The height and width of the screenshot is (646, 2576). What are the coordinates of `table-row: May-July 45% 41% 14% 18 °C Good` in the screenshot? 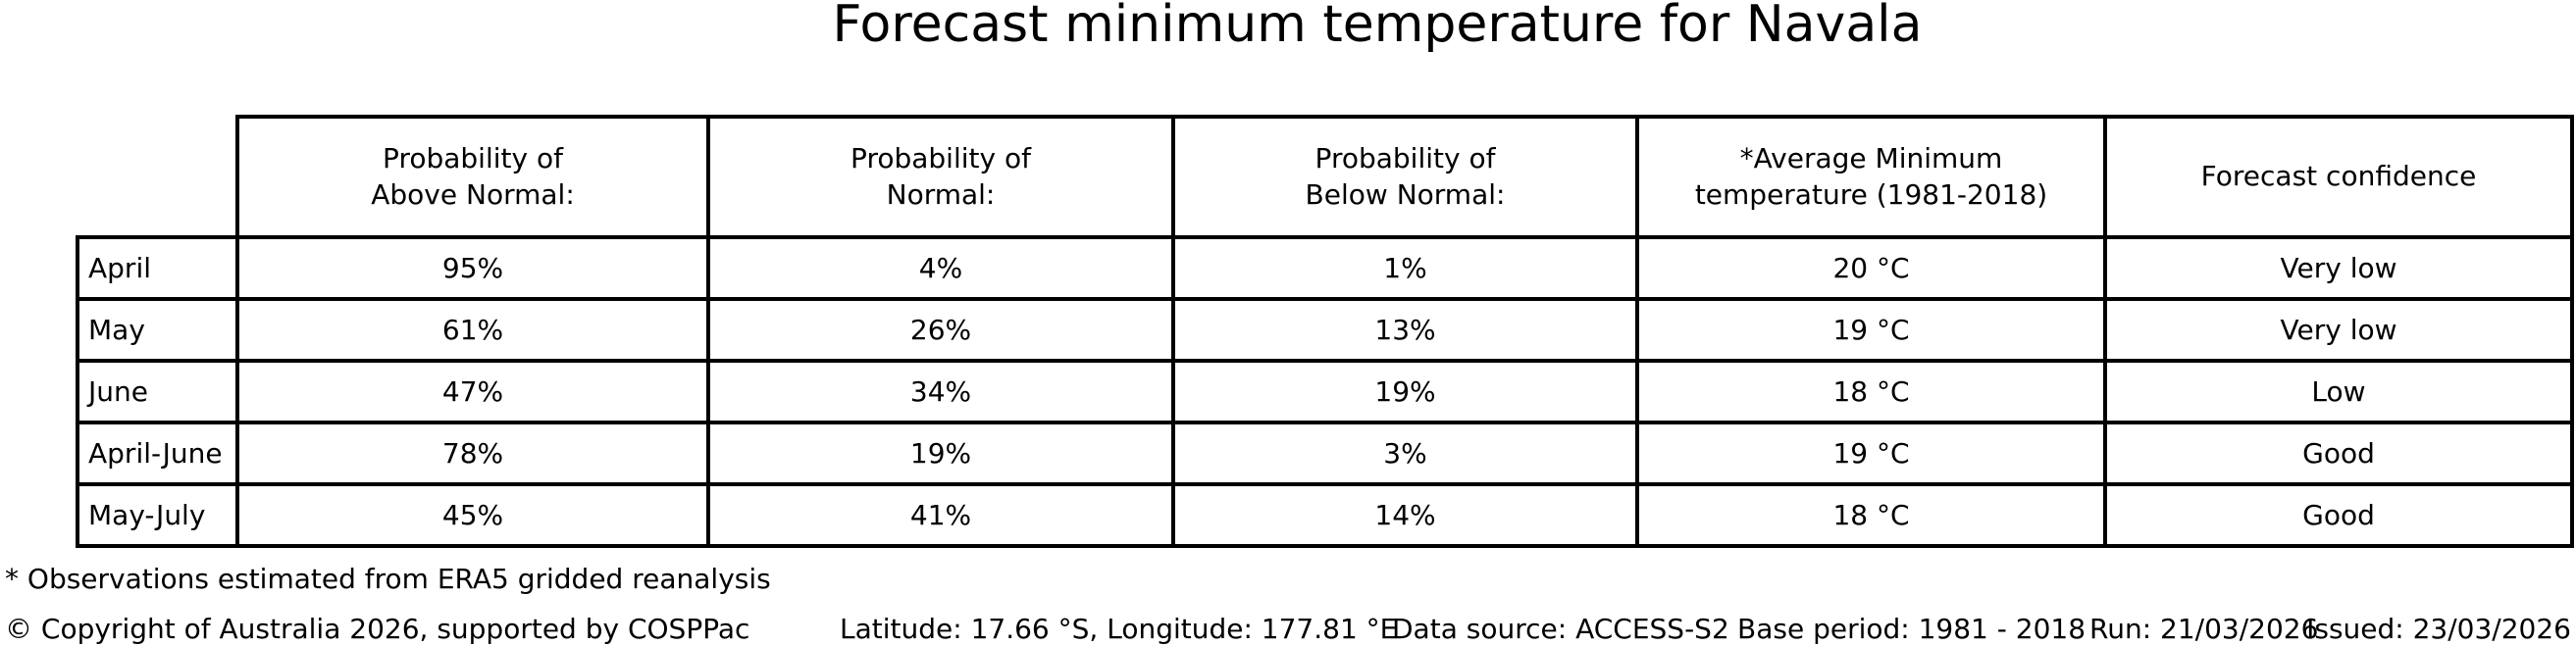 It's located at (1325, 515).